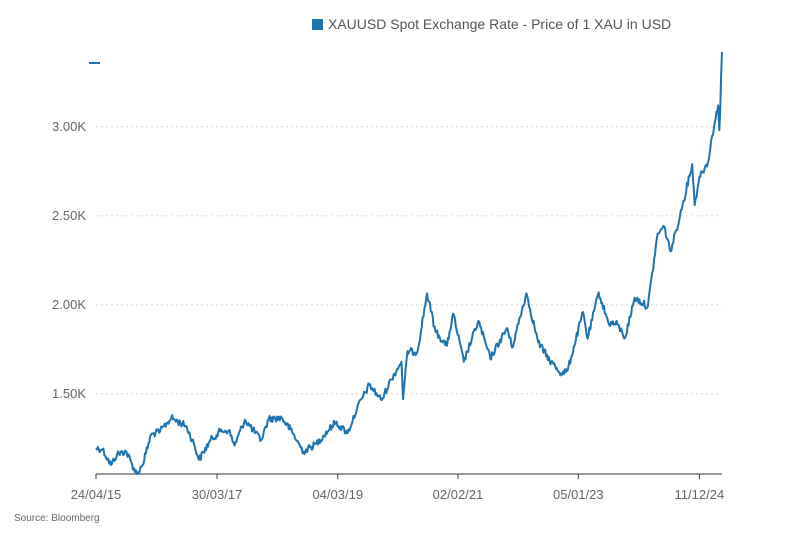 The height and width of the screenshot is (550, 800). What do you see at coordinates (69, 126) in the screenshot?
I see `y-tick-label-3: 3.00K` at bounding box center [69, 126].